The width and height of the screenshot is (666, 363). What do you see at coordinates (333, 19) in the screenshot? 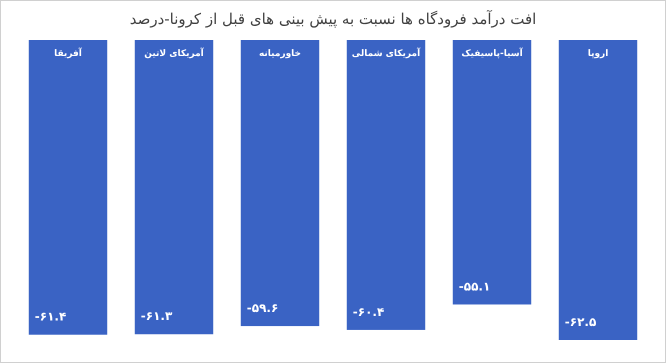
I see `title: افت درآمد فرودگاه ها نسبت به پیش بینی های قبل از کرونا-درصد` at bounding box center [333, 19].